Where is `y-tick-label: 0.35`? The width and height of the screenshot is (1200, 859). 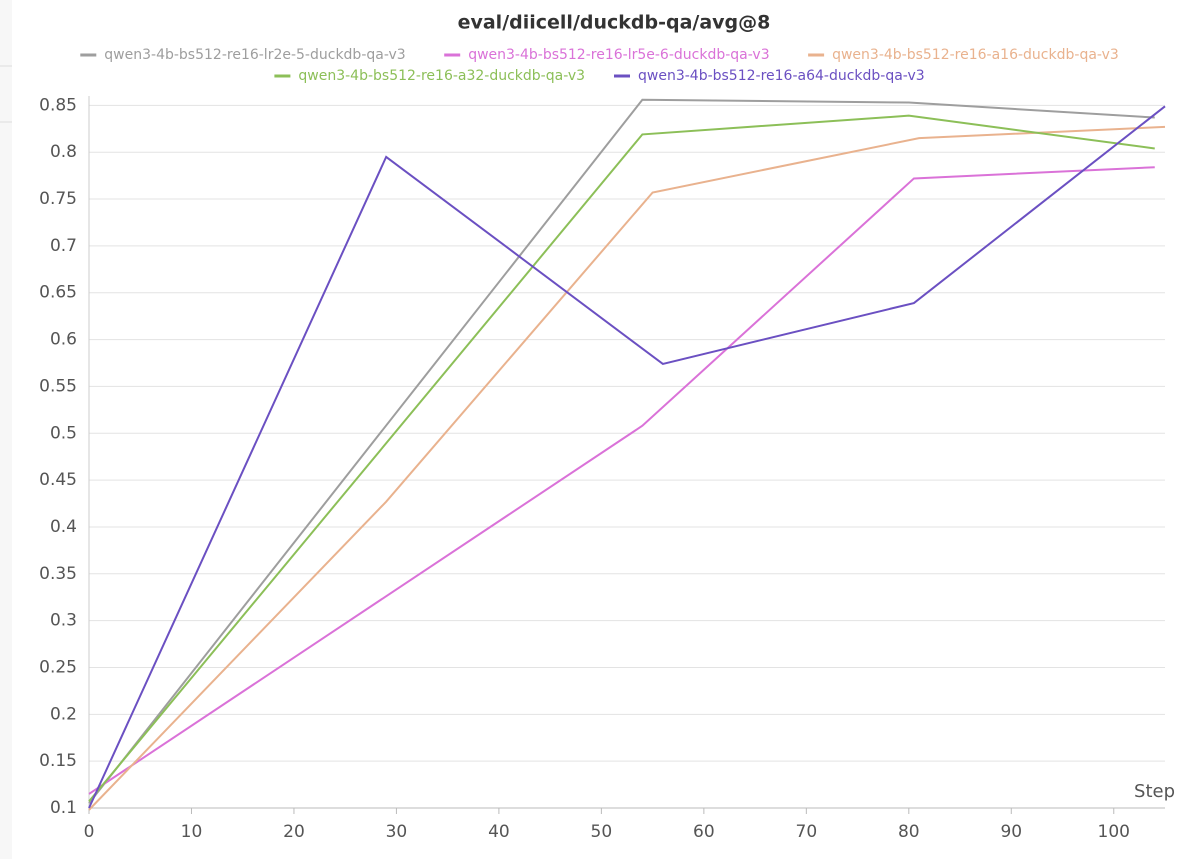
y-tick-label: 0.35 is located at coordinates (58, 574).